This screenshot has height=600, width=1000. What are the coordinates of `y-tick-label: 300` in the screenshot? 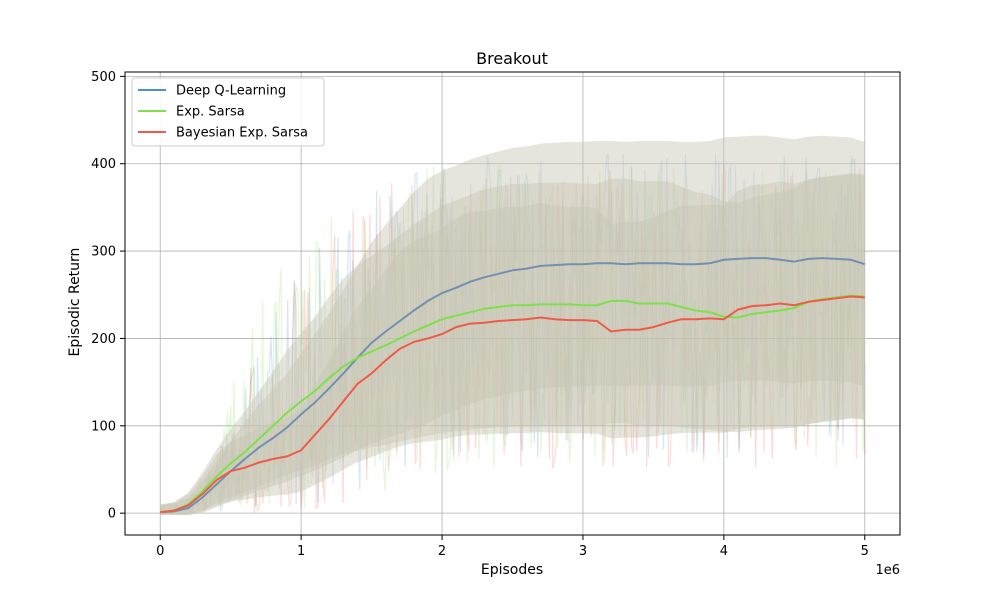 It's located at (103, 252).